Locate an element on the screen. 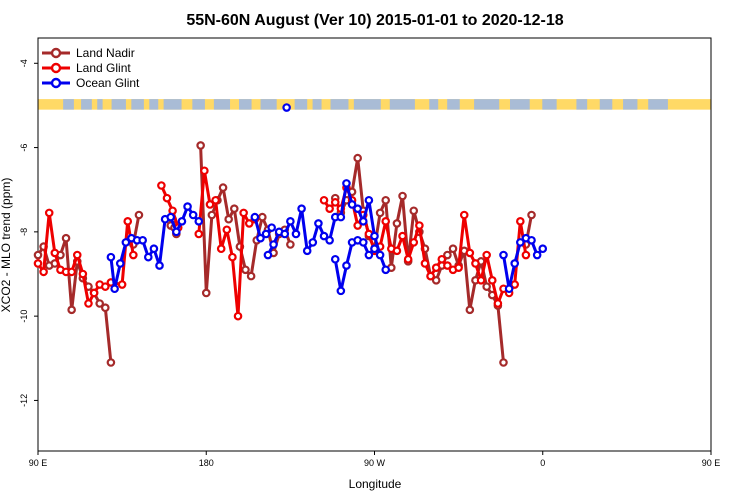 The height and width of the screenshot is (500, 750). legend-label: Land Nadir is located at coordinates (105, 53).